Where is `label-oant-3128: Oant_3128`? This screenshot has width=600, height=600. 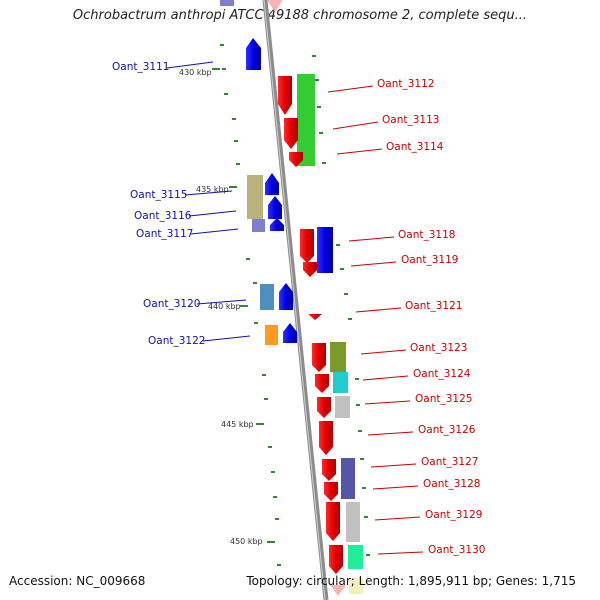 label-oant-3128: Oant_3128 is located at coordinates (451, 484).